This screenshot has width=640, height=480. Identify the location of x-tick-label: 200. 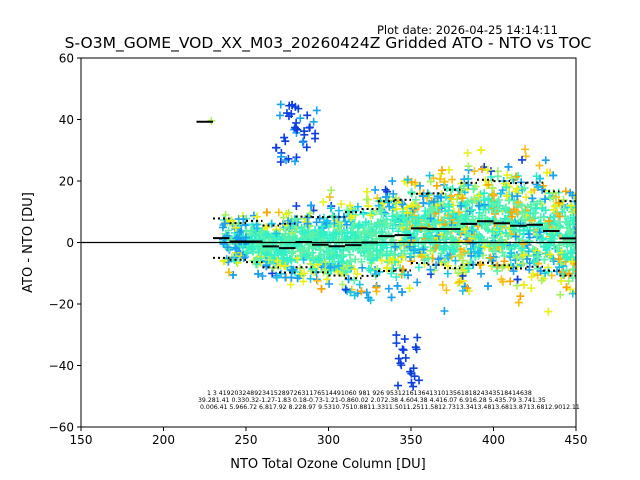
(163, 440).